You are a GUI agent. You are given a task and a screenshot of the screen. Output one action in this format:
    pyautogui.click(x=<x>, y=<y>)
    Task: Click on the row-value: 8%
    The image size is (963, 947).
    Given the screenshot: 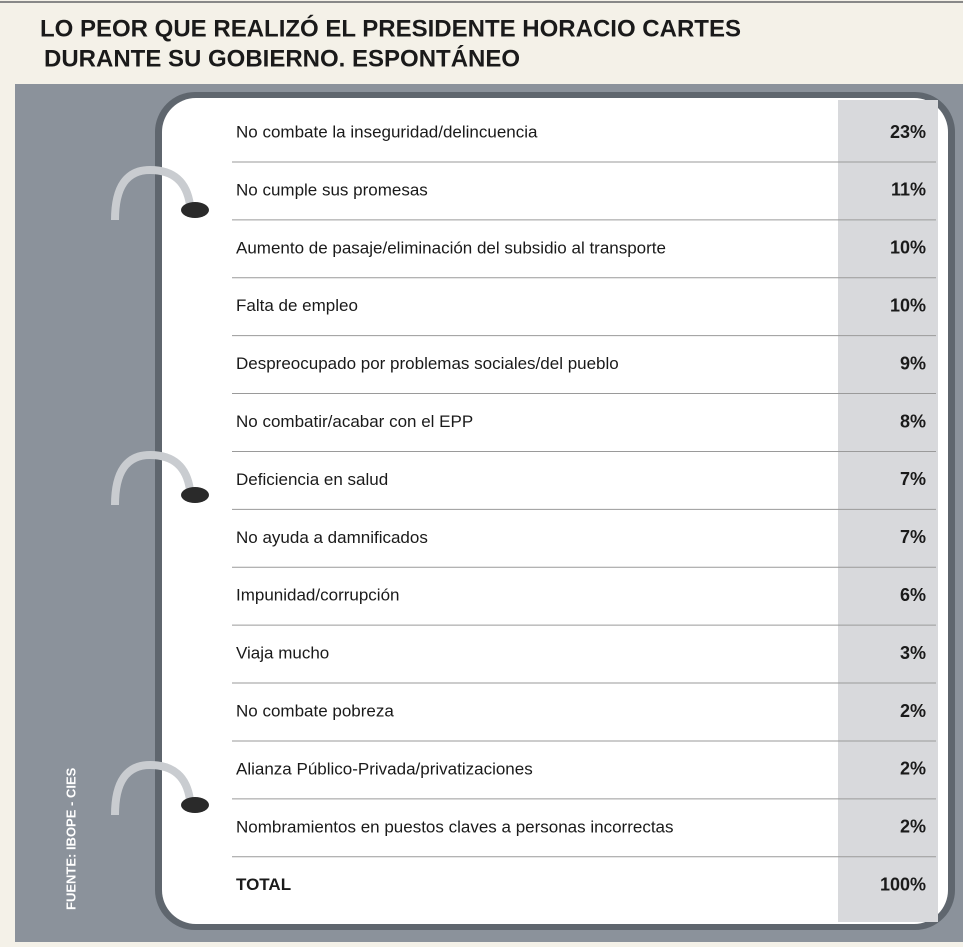 What is the action you would take?
    pyautogui.click(x=913, y=421)
    